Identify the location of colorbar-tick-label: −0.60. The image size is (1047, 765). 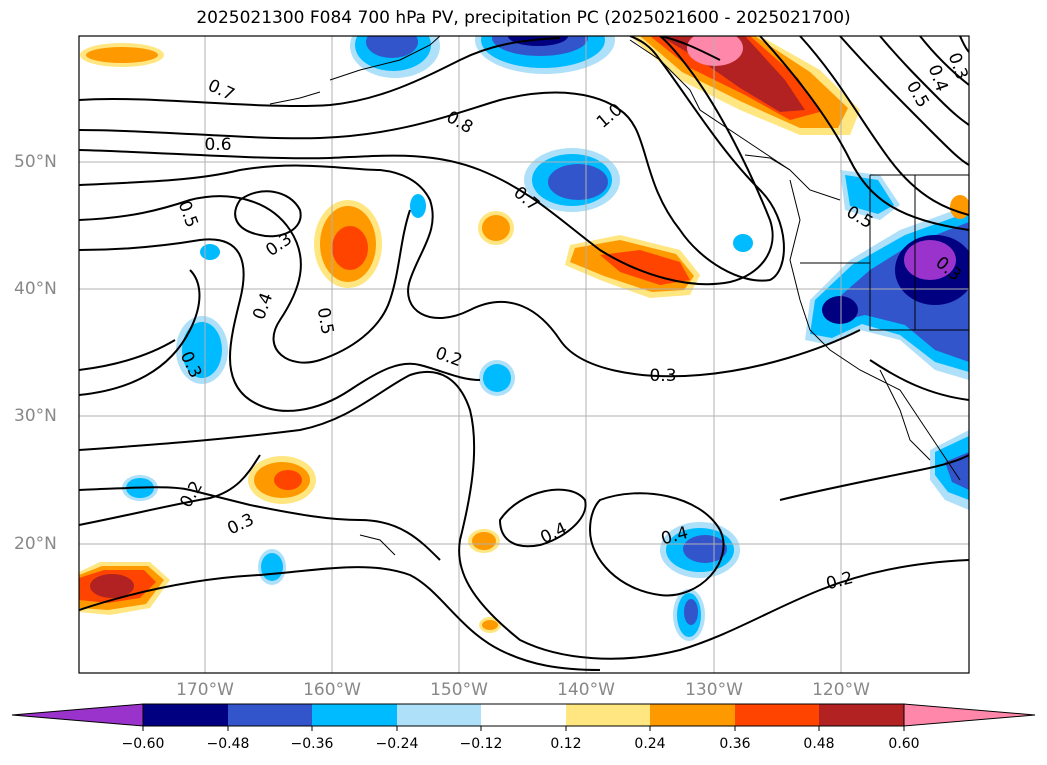
(143, 744).